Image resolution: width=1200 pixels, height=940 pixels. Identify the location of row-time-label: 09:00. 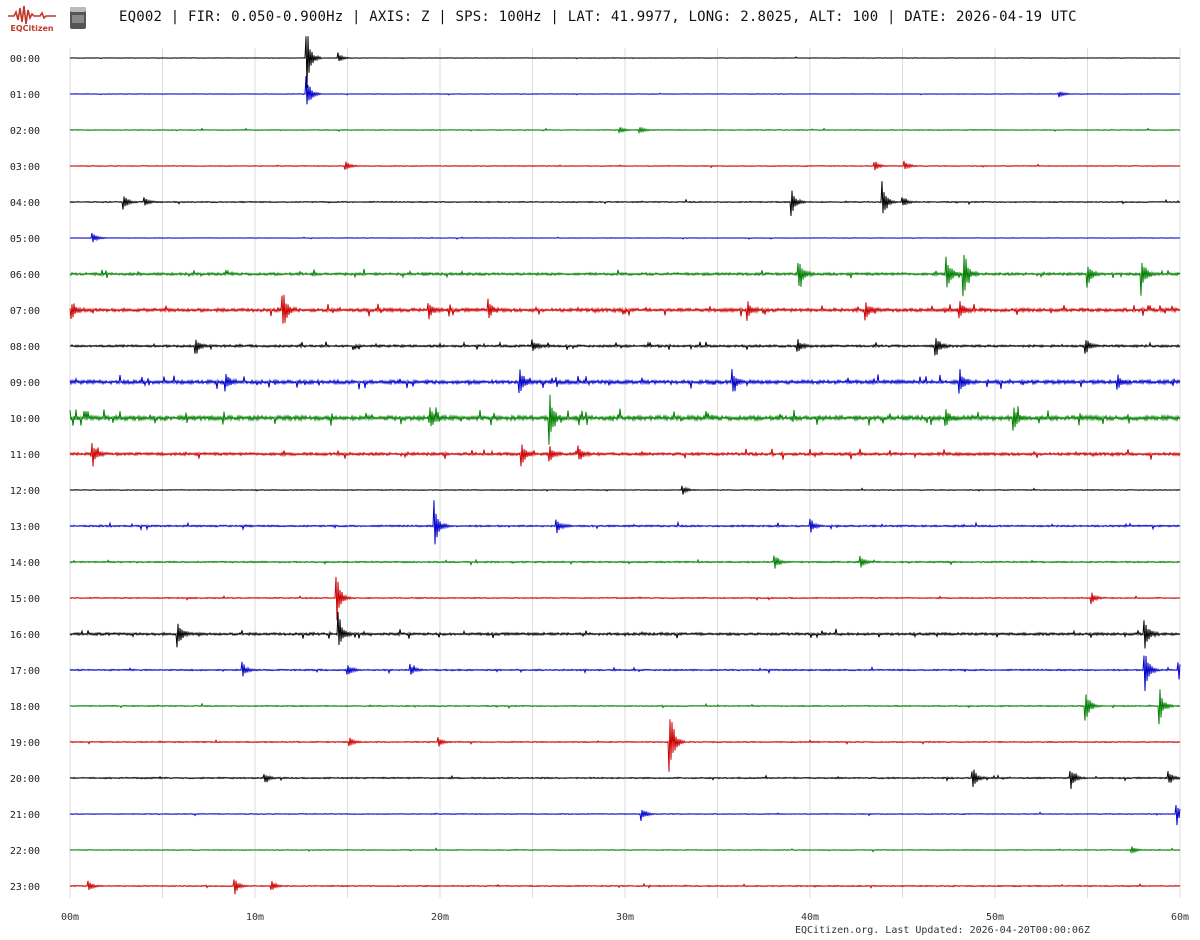
(25, 383).